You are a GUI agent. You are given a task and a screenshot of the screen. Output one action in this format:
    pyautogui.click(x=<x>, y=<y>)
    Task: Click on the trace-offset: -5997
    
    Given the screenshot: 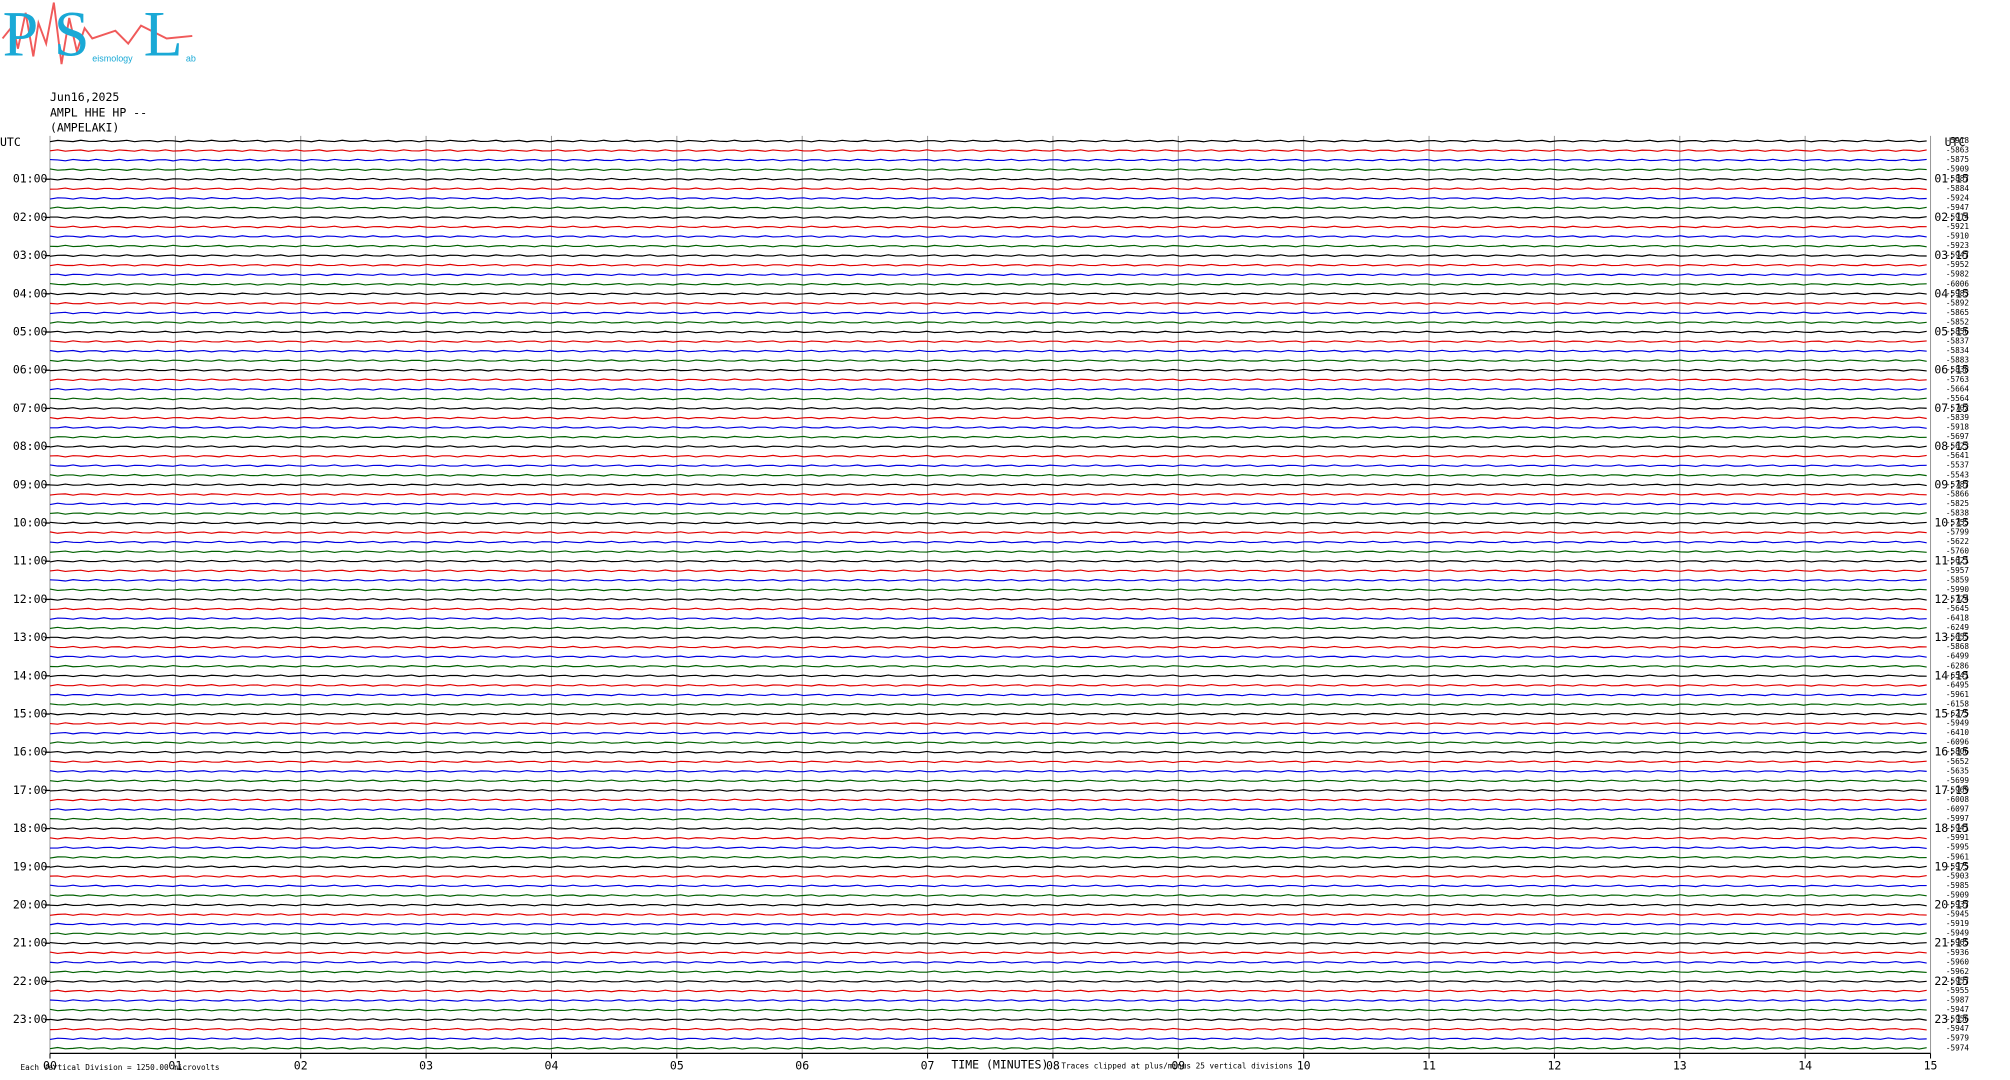 What is the action you would take?
    pyautogui.click(x=1958, y=818)
    